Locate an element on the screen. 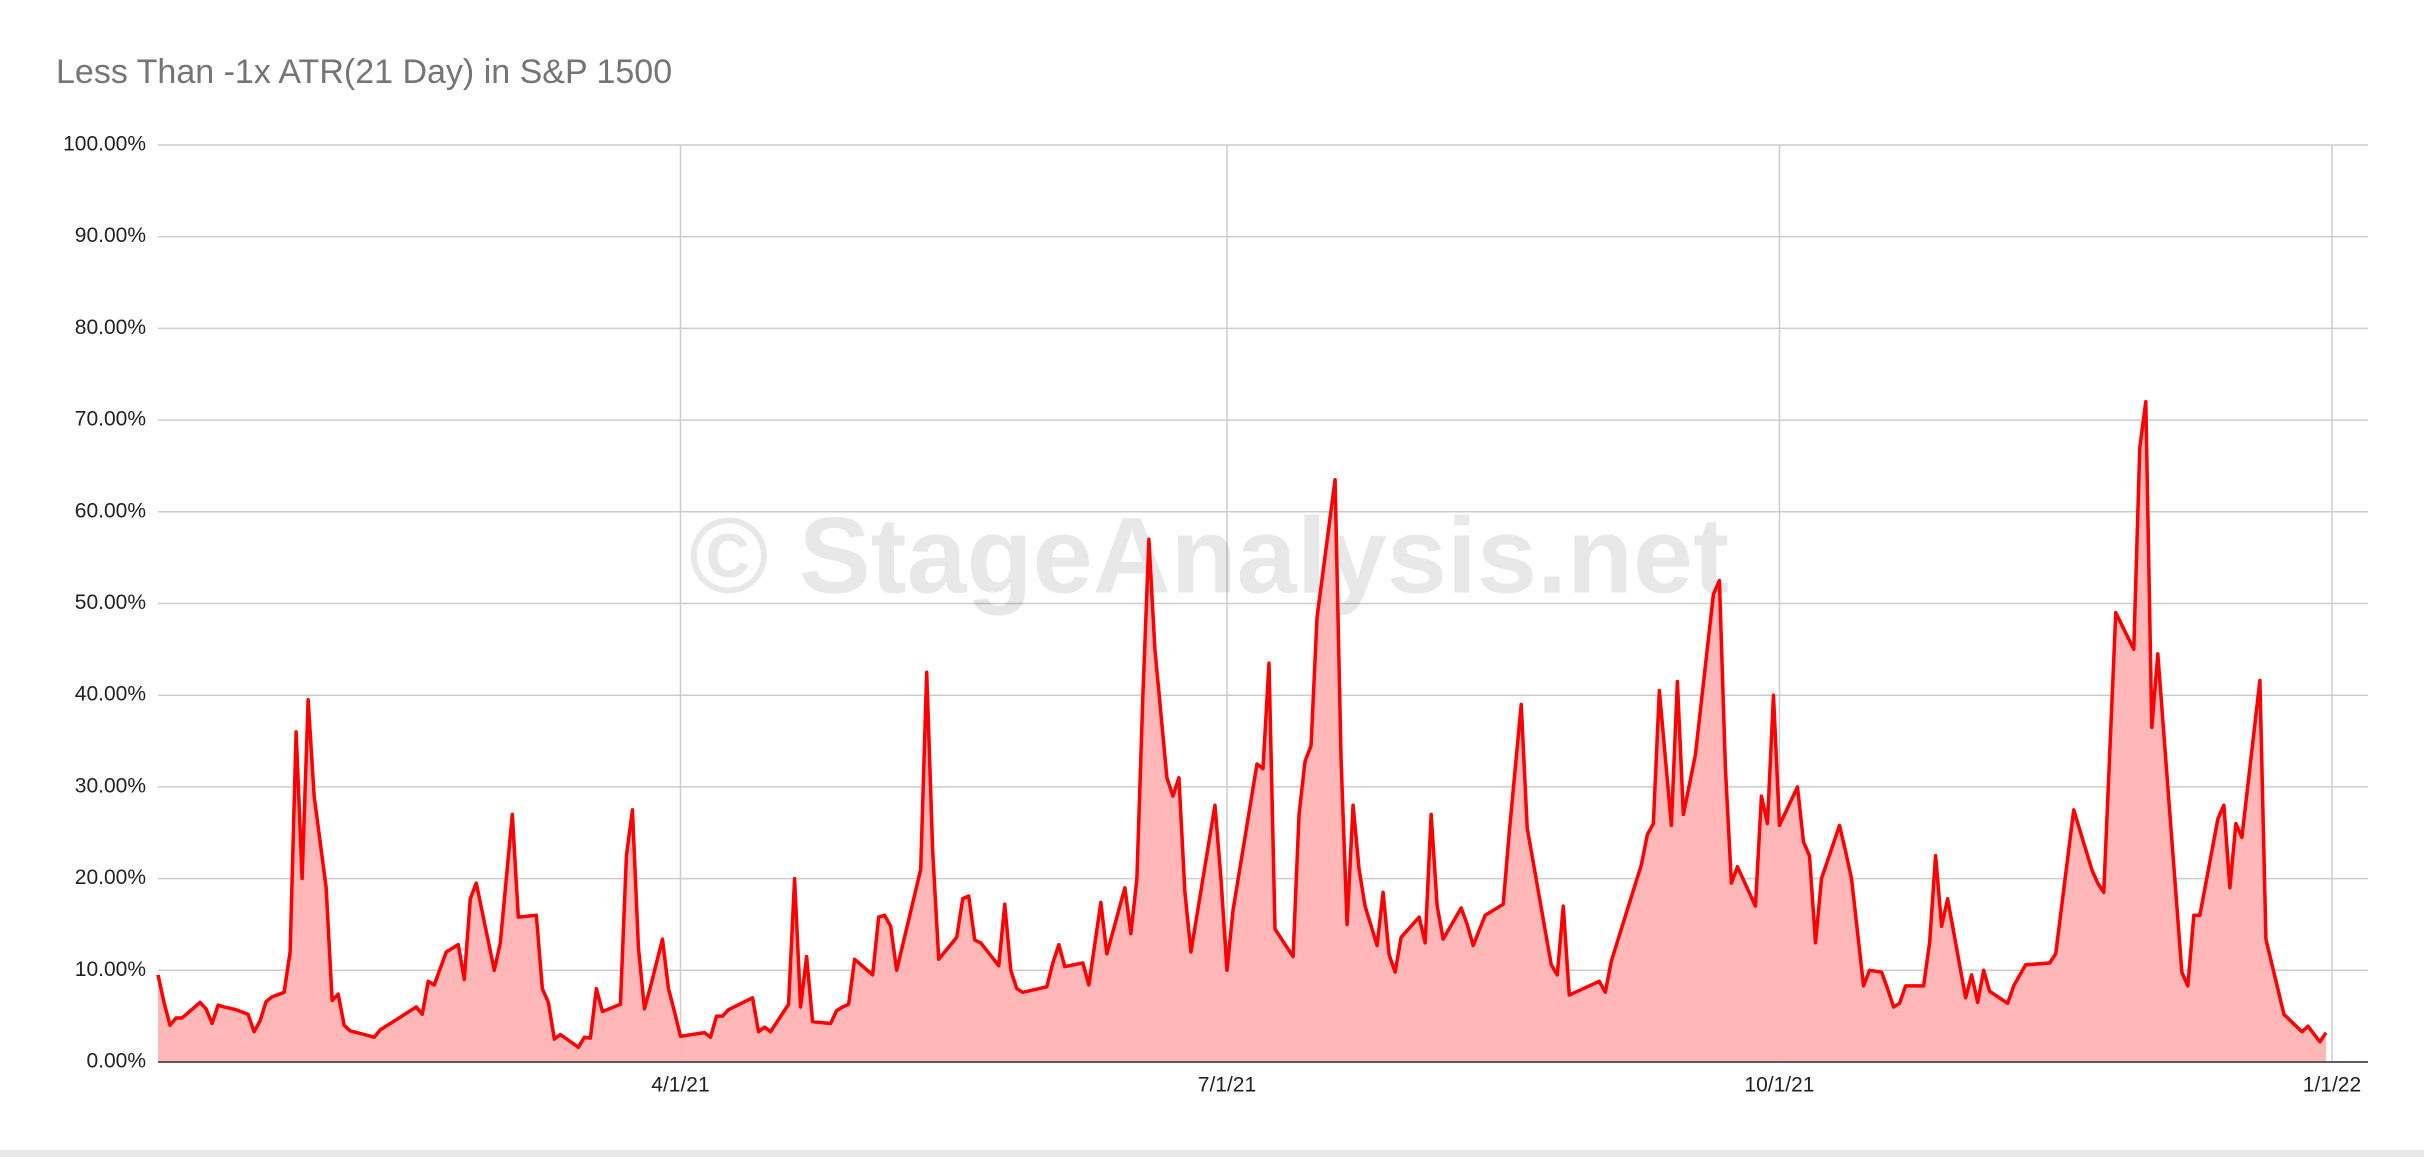 The image size is (2424, 1157). x-tick-label: 1/1/22 is located at coordinates (2332, 1085).